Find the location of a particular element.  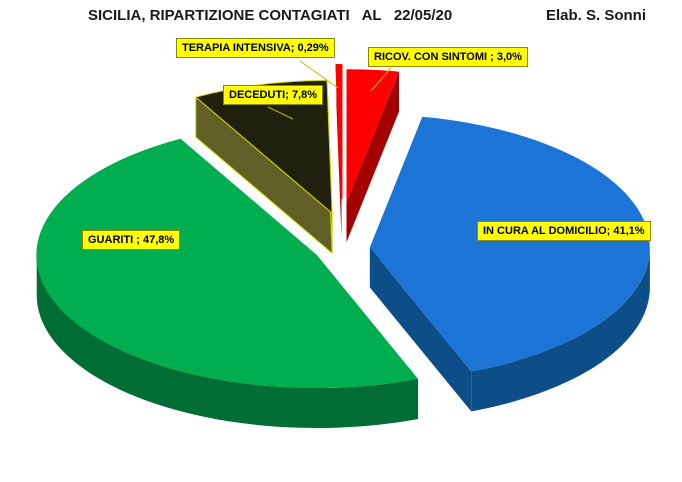

label-deceduti: DECEDUTI; 7,8% is located at coordinates (273, 95).